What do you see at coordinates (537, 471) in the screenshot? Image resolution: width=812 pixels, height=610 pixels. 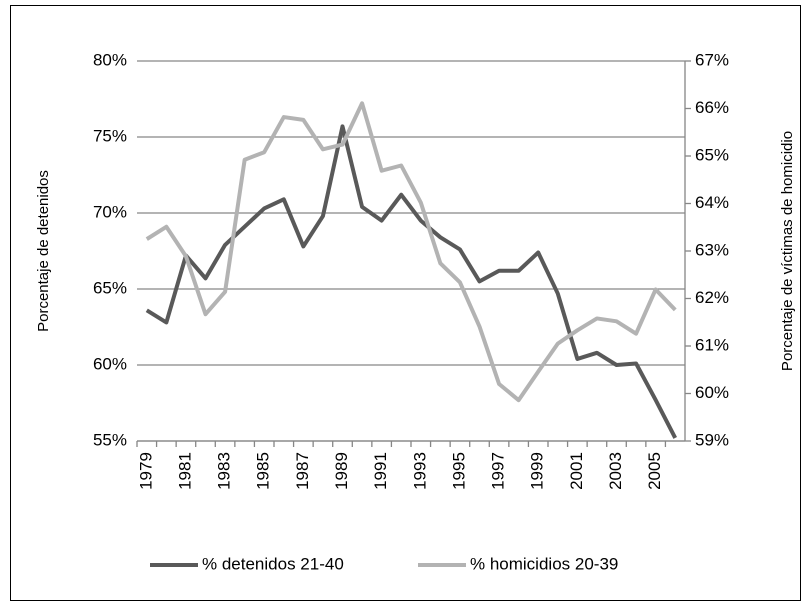 I see `x-tick-label: 1999` at bounding box center [537, 471].